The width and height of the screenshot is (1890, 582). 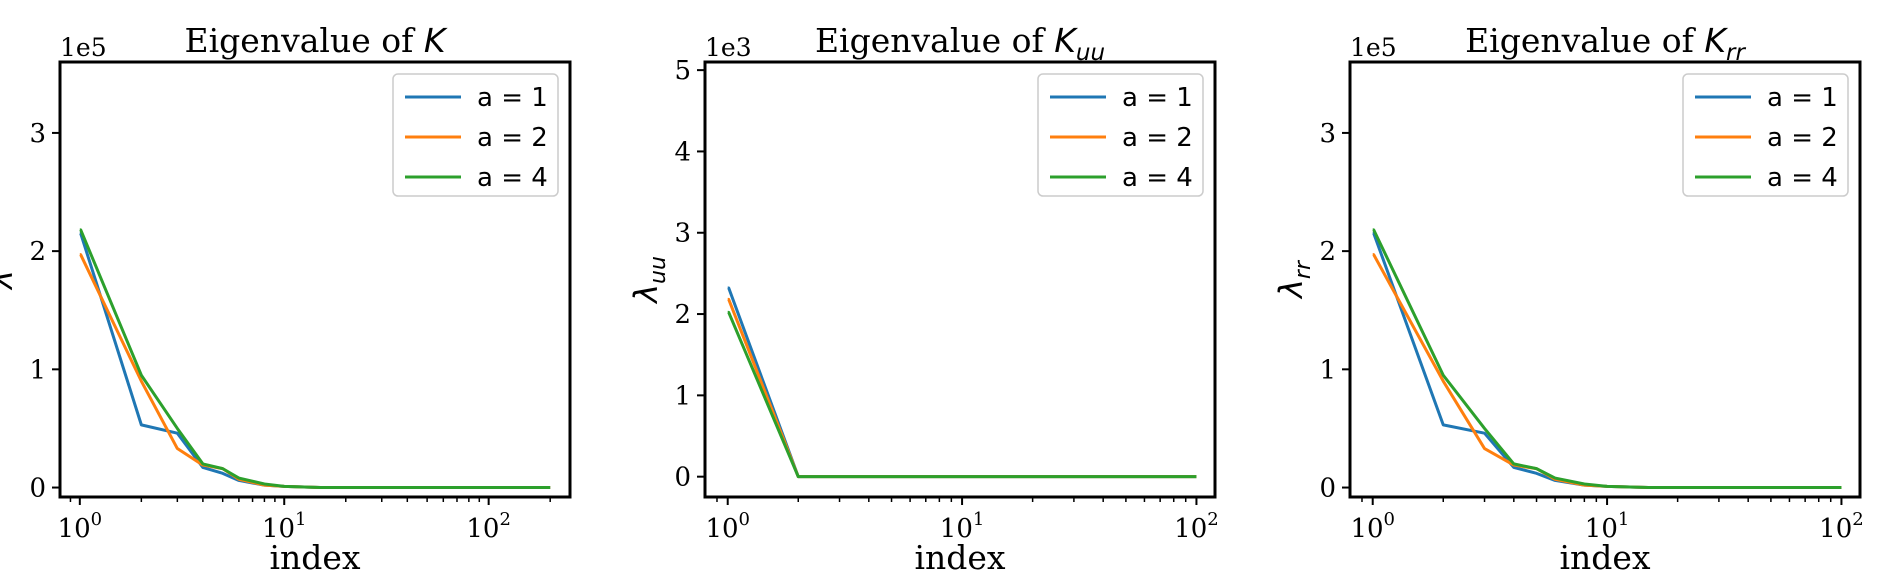 I want to click on y-tick-label: 5, so click(x=682, y=71).